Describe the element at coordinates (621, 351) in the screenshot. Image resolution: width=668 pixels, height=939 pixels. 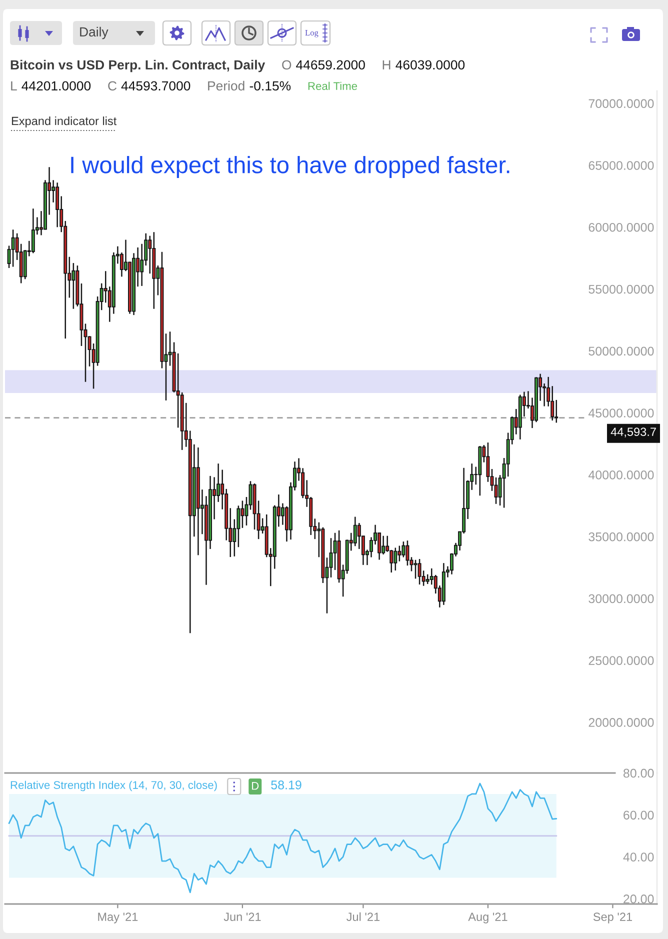
I see `y-tick-label: 50000.0000` at that location.